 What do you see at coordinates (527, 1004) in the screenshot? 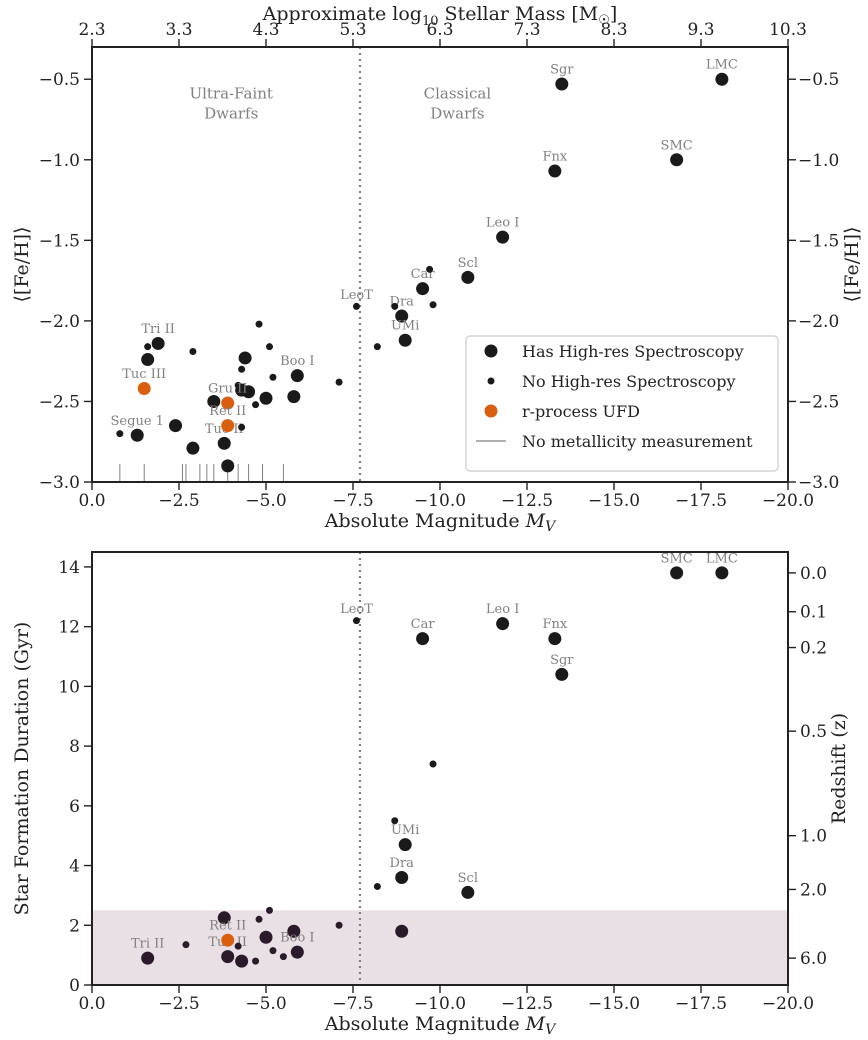
I see `x-tick-label: −12.5` at bounding box center [527, 1004].